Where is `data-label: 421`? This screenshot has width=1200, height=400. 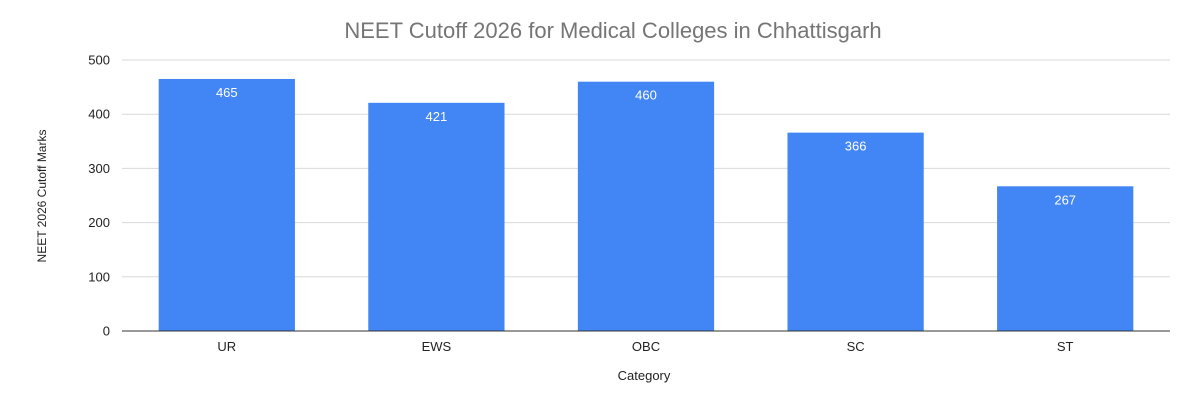 data-label: 421 is located at coordinates (437, 116).